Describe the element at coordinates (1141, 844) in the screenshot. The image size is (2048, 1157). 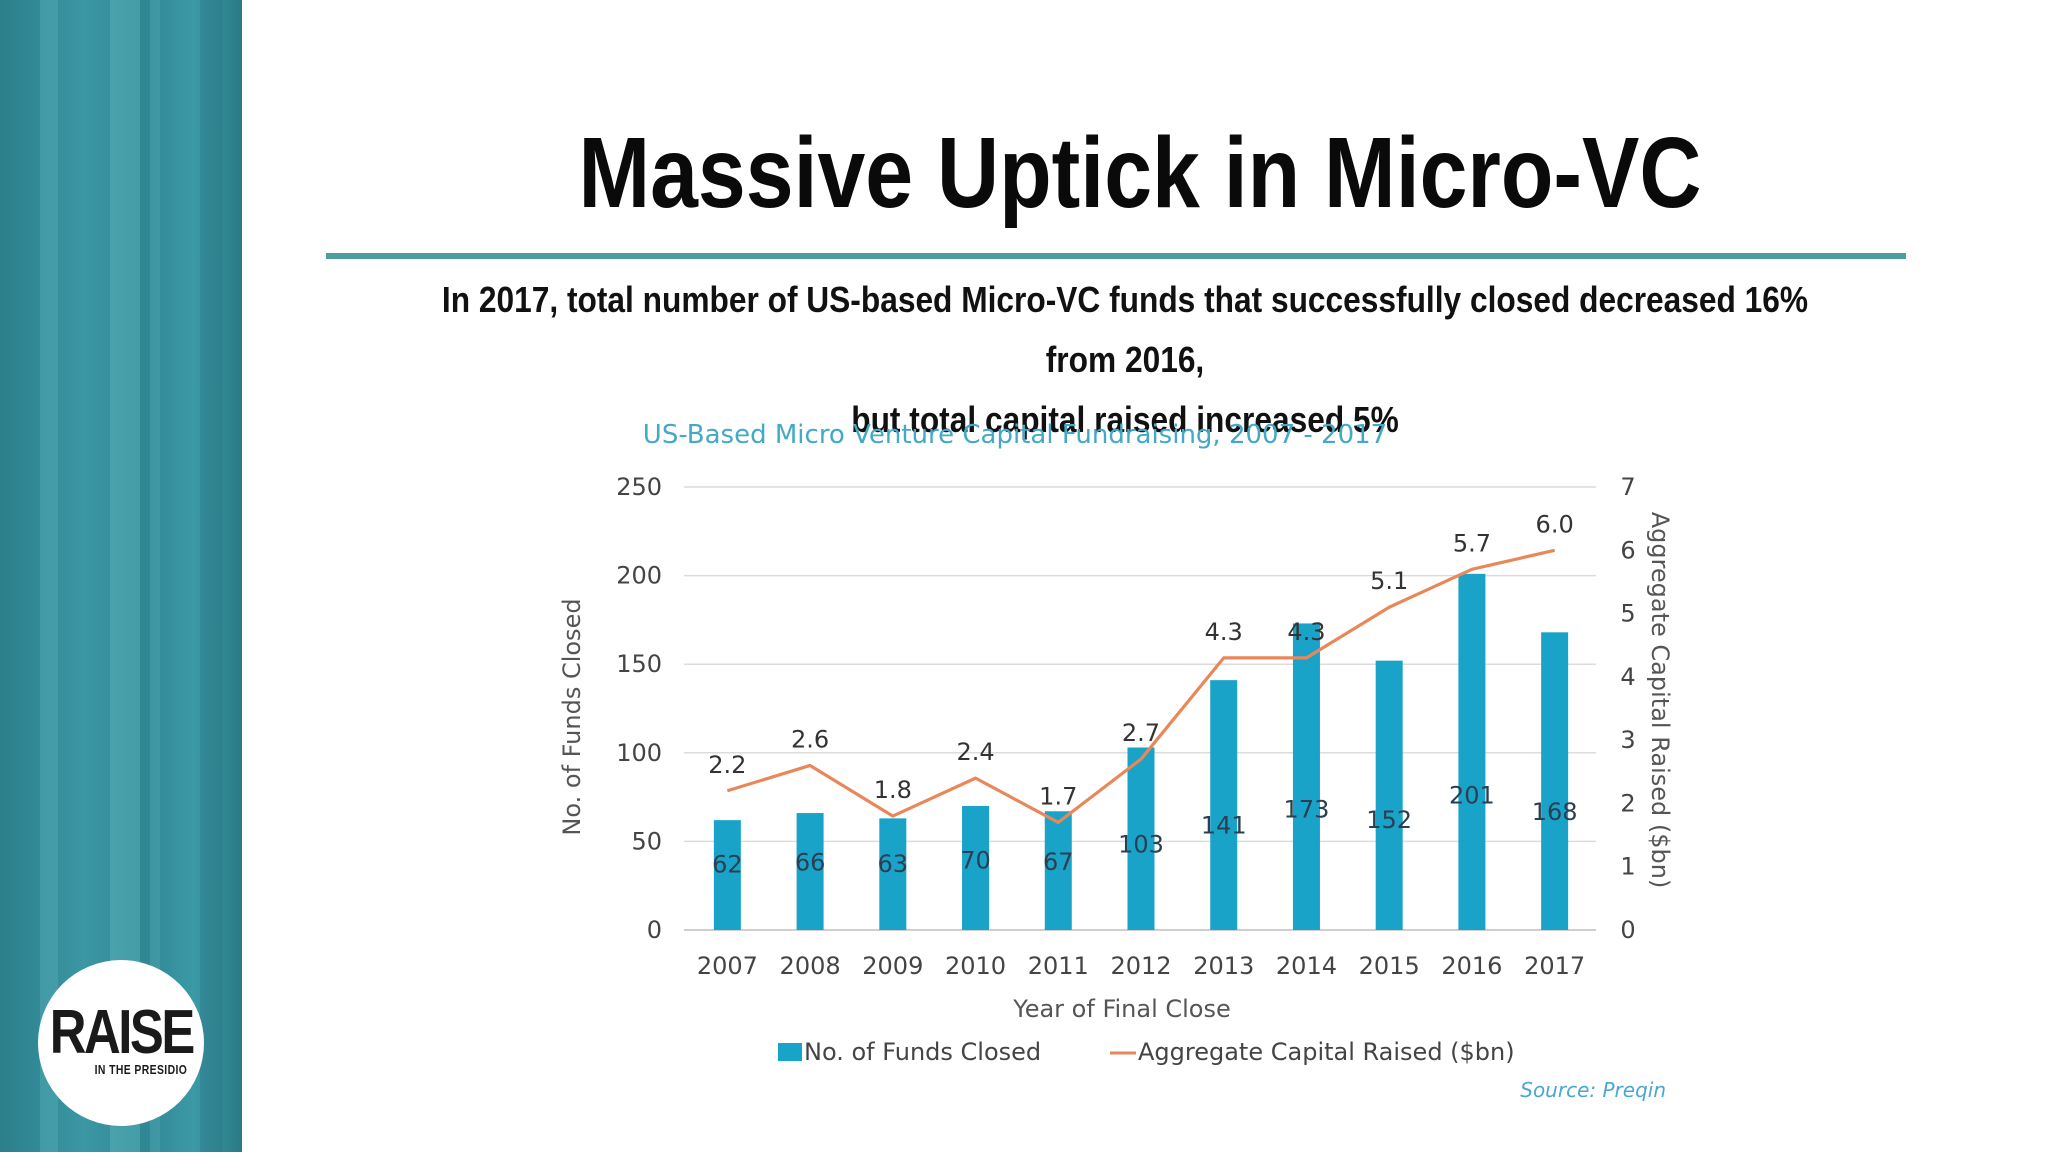
I see `bar-data-label: 103` at that location.